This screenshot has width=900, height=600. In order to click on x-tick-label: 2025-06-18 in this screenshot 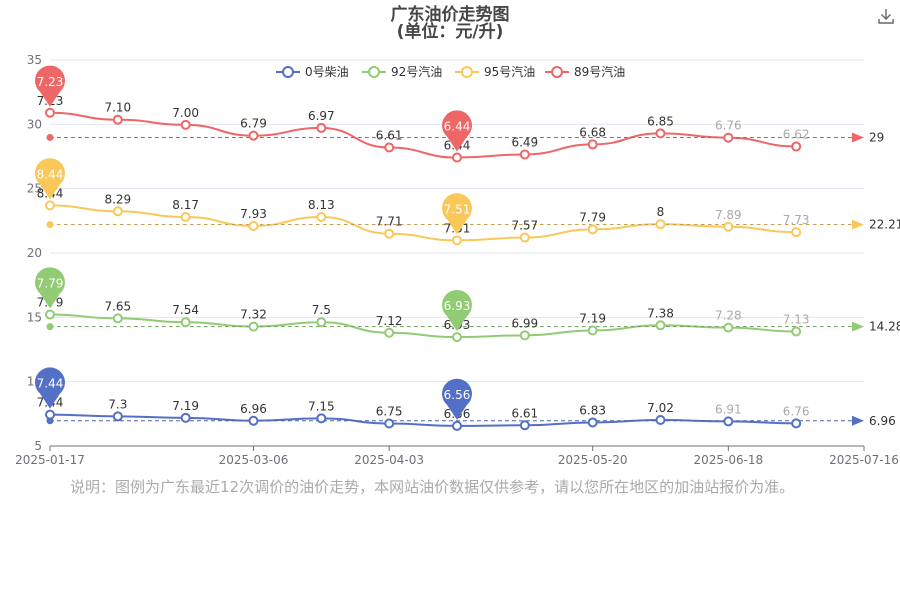, I will do `click(728, 460)`.